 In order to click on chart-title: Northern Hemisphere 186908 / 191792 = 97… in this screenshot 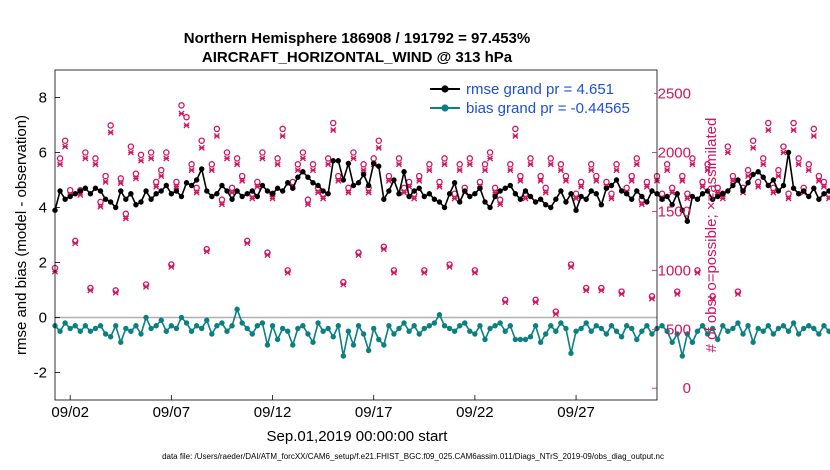, I will do `click(357, 38)`.